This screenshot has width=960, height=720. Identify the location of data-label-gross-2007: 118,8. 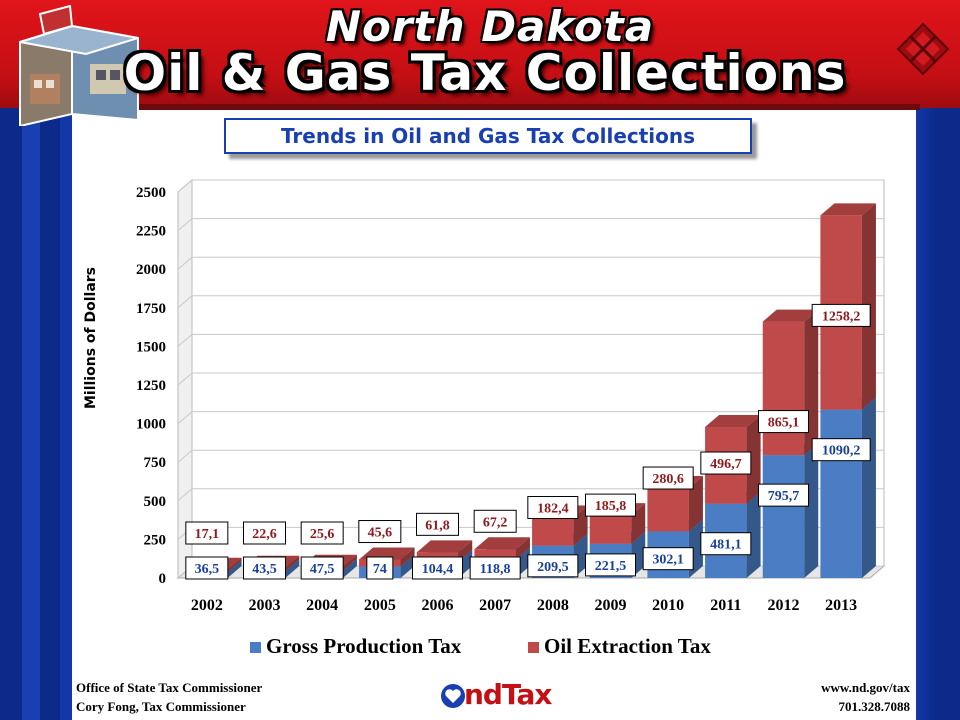
(495, 569).